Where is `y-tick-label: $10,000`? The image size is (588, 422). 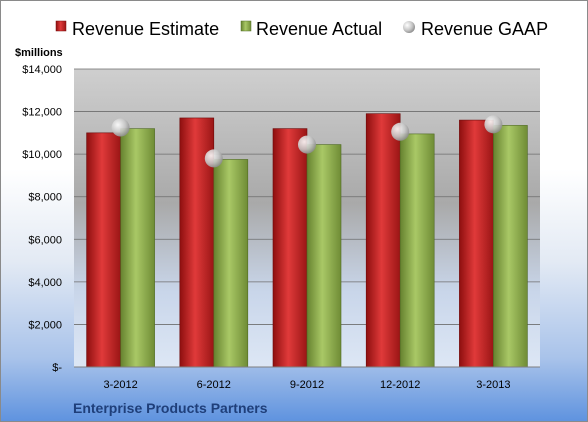 y-tick-label: $10,000 is located at coordinates (42, 155).